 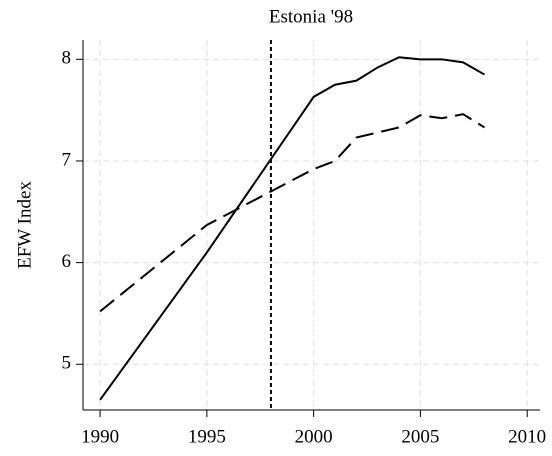 What do you see at coordinates (420, 436) in the screenshot?
I see `x-tick-label: 2005` at bounding box center [420, 436].